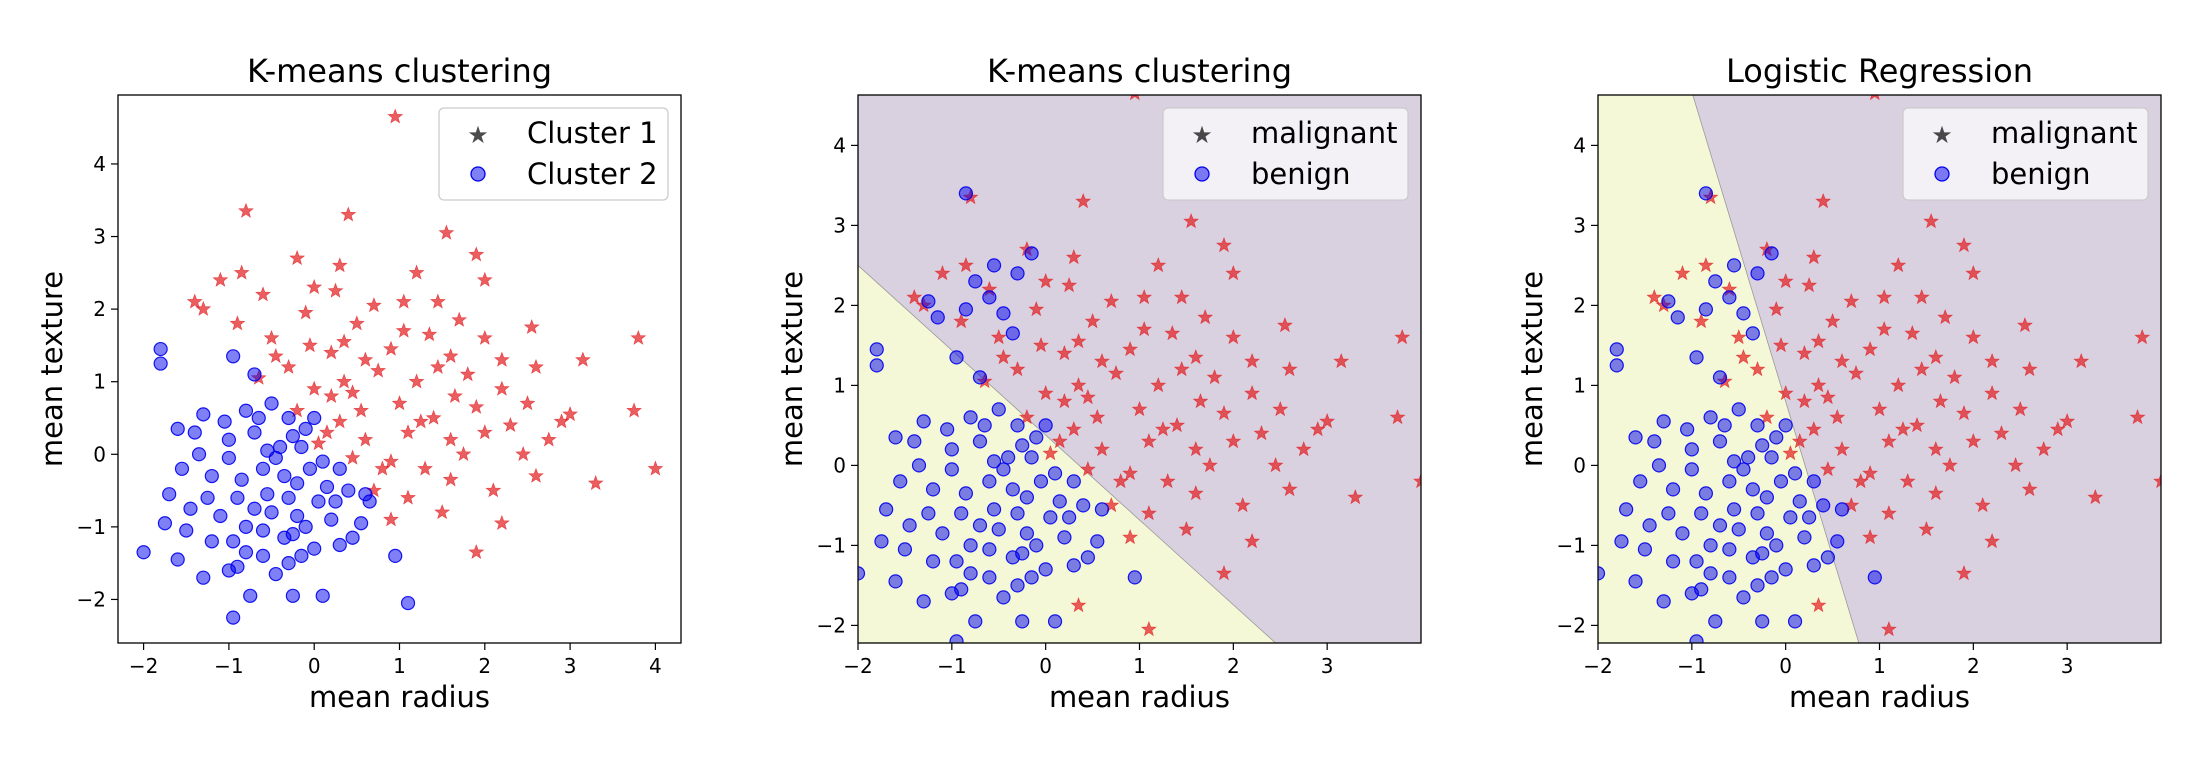 This screenshot has height=760, width=2196. What do you see at coordinates (1879, 71) in the screenshot?
I see `panel-title: Logistic Regression` at bounding box center [1879, 71].